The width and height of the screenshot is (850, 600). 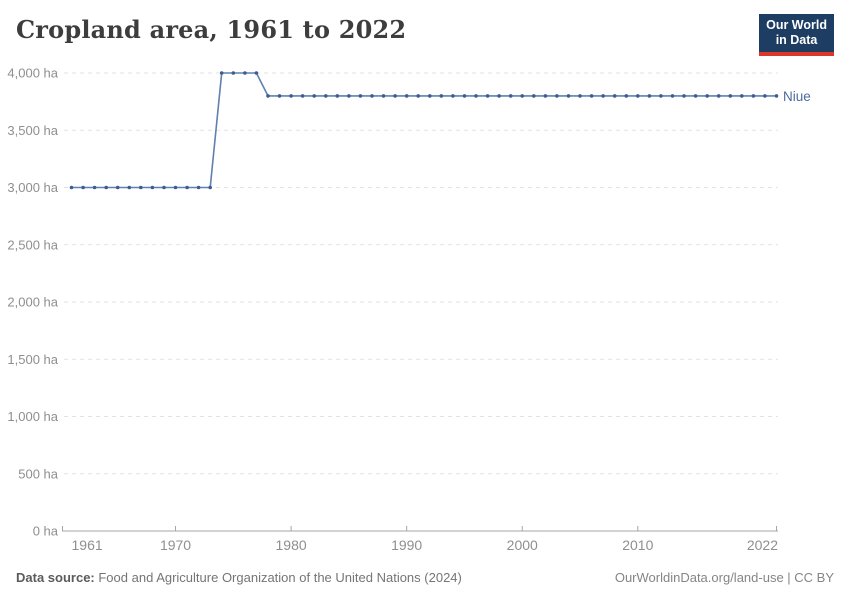 I want to click on owid-logo-line2: in Data, so click(x=796, y=40).